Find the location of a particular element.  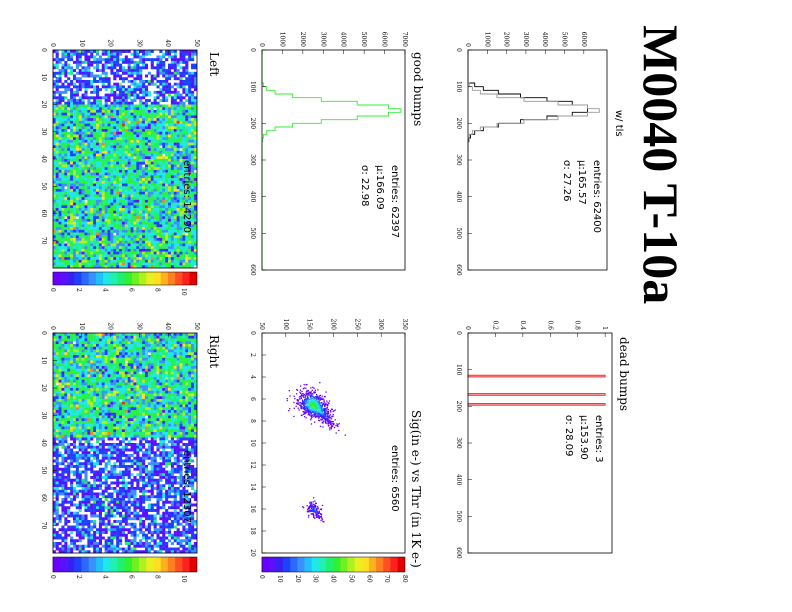

y-tick-label: 1 is located at coordinates (604, 328).